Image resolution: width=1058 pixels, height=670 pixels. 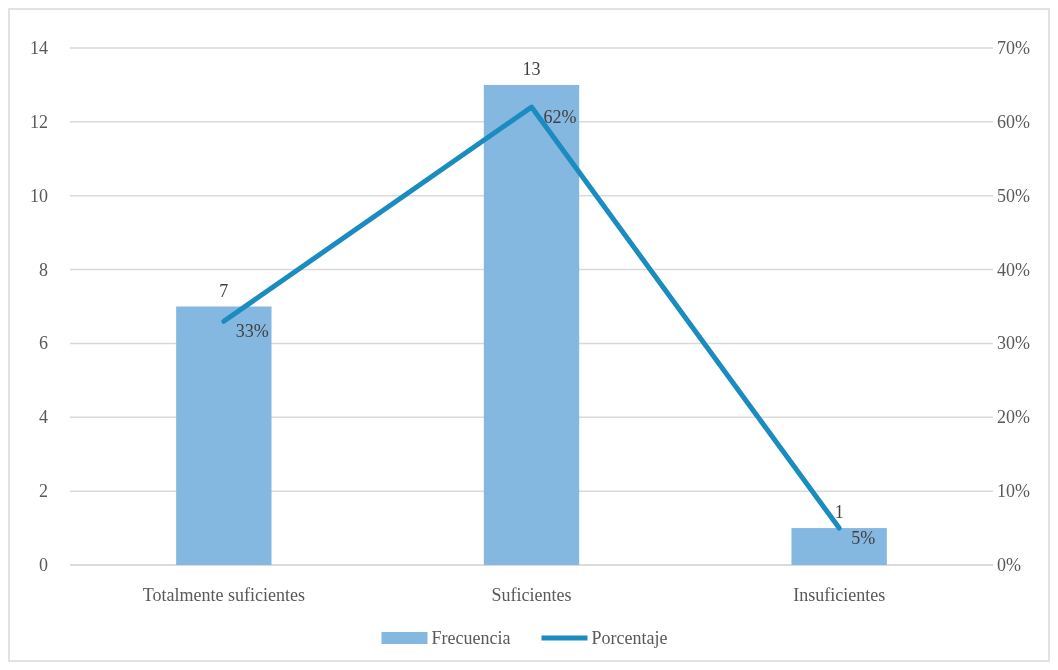 I want to click on x-tick-label: Totalmente suficientes, so click(x=223, y=595).